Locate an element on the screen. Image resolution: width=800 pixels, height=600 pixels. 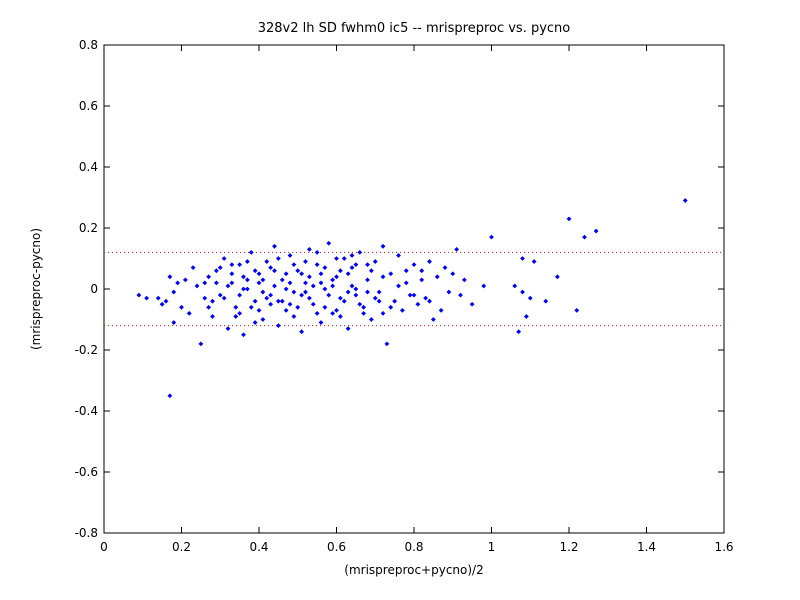
x-tick-label: 1.4 is located at coordinates (646, 547).